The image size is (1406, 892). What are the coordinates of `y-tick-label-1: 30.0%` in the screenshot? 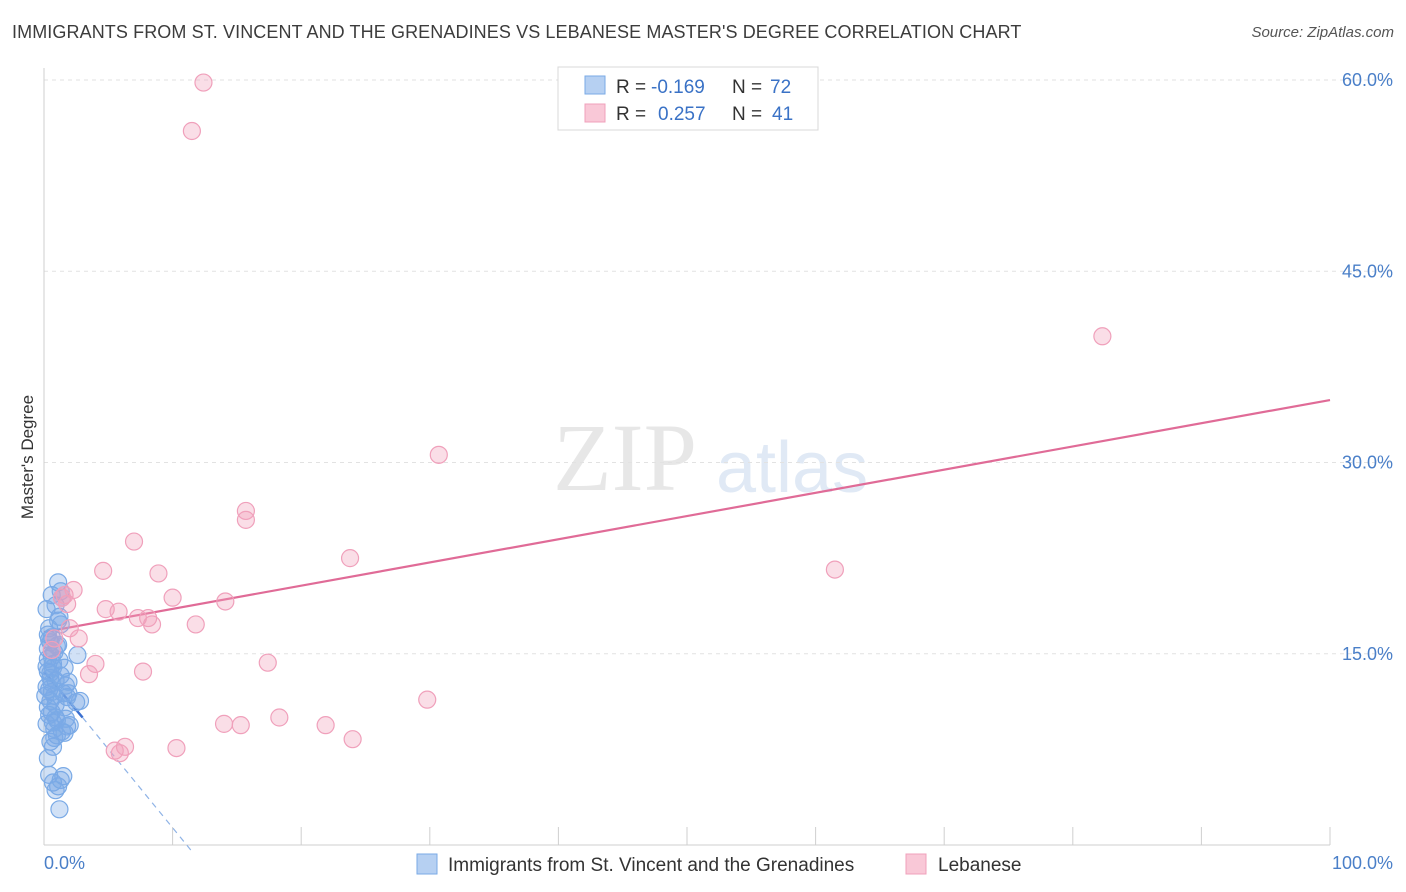 It's located at (1367, 463).